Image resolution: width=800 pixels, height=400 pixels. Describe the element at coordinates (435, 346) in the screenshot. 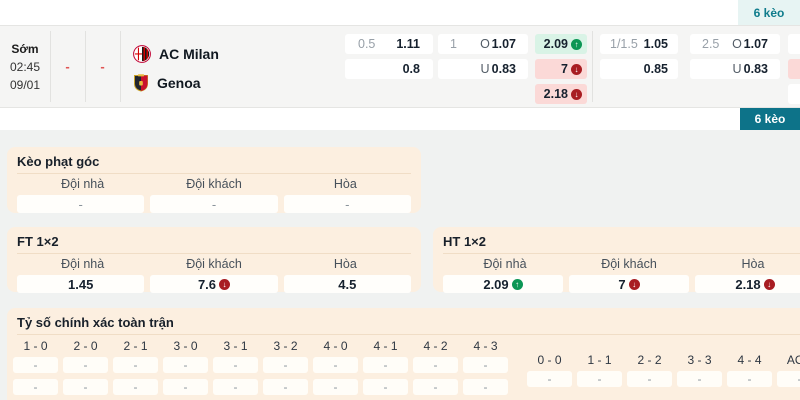

I see `score-label: 4 - 2` at that location.